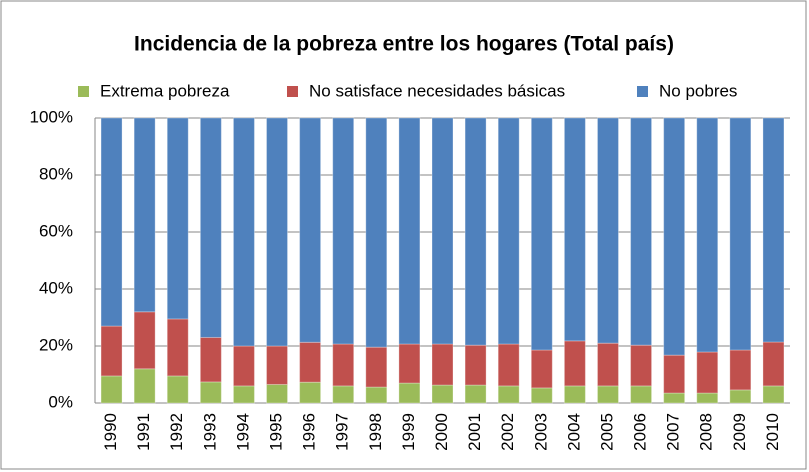 The width and height of the screenshot is (809, 472). What do you see at coordinates (739, 432) in the screenshot?
I see `x-tick-label: 2009` at bounding box center [739, 432].